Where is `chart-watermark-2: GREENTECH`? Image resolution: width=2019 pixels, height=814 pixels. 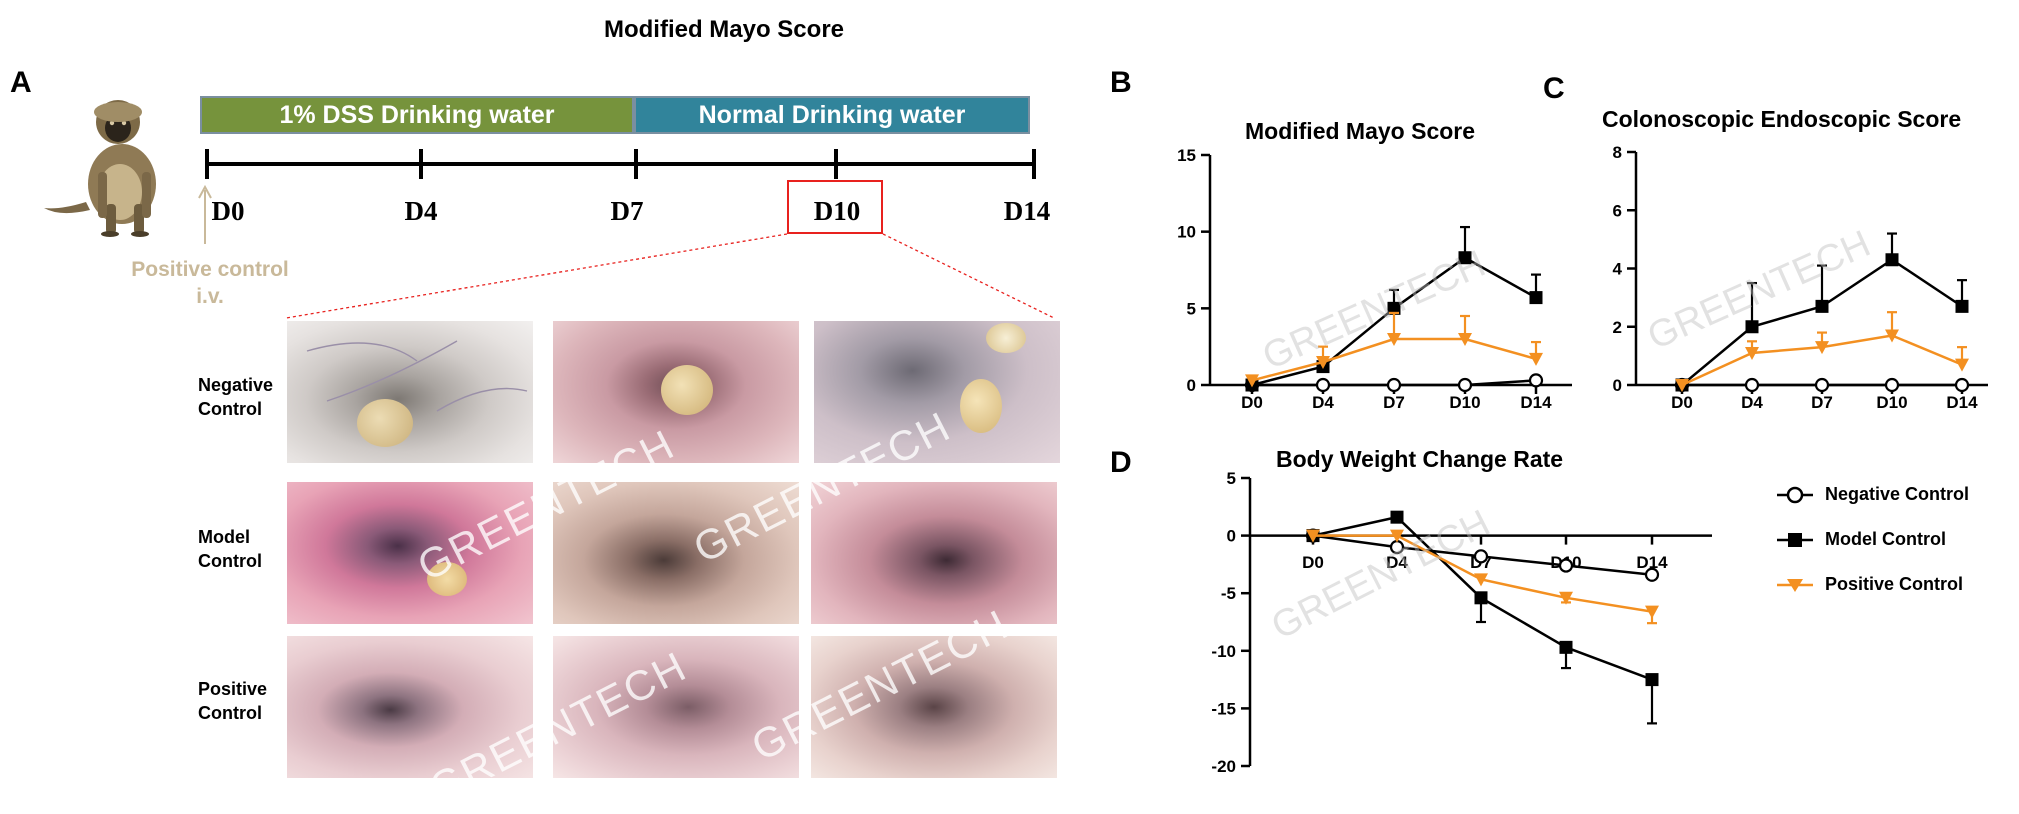
chart-watermark-2: GREENTECH is located at coordinates (1759, 290).